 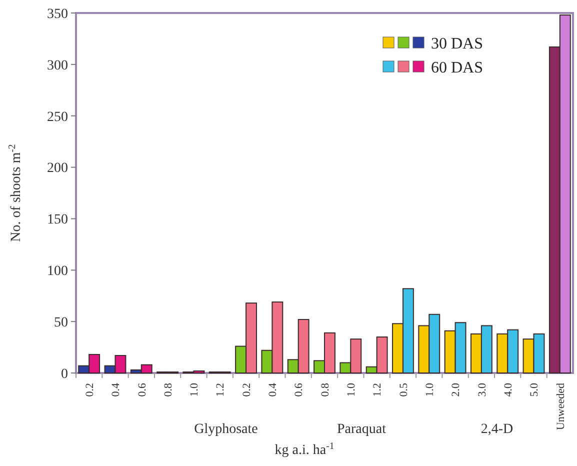 I want to click on x-tick-label: Unweeded, so click(x=560, y=406).